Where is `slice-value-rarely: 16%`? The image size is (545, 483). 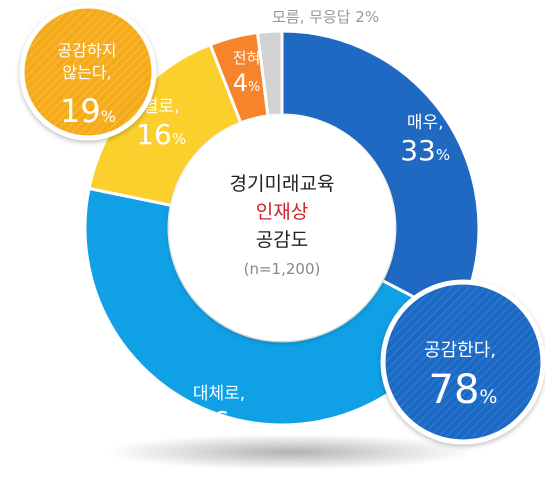 slice-value-rarely: 16% is located at coordinates (161, 134).